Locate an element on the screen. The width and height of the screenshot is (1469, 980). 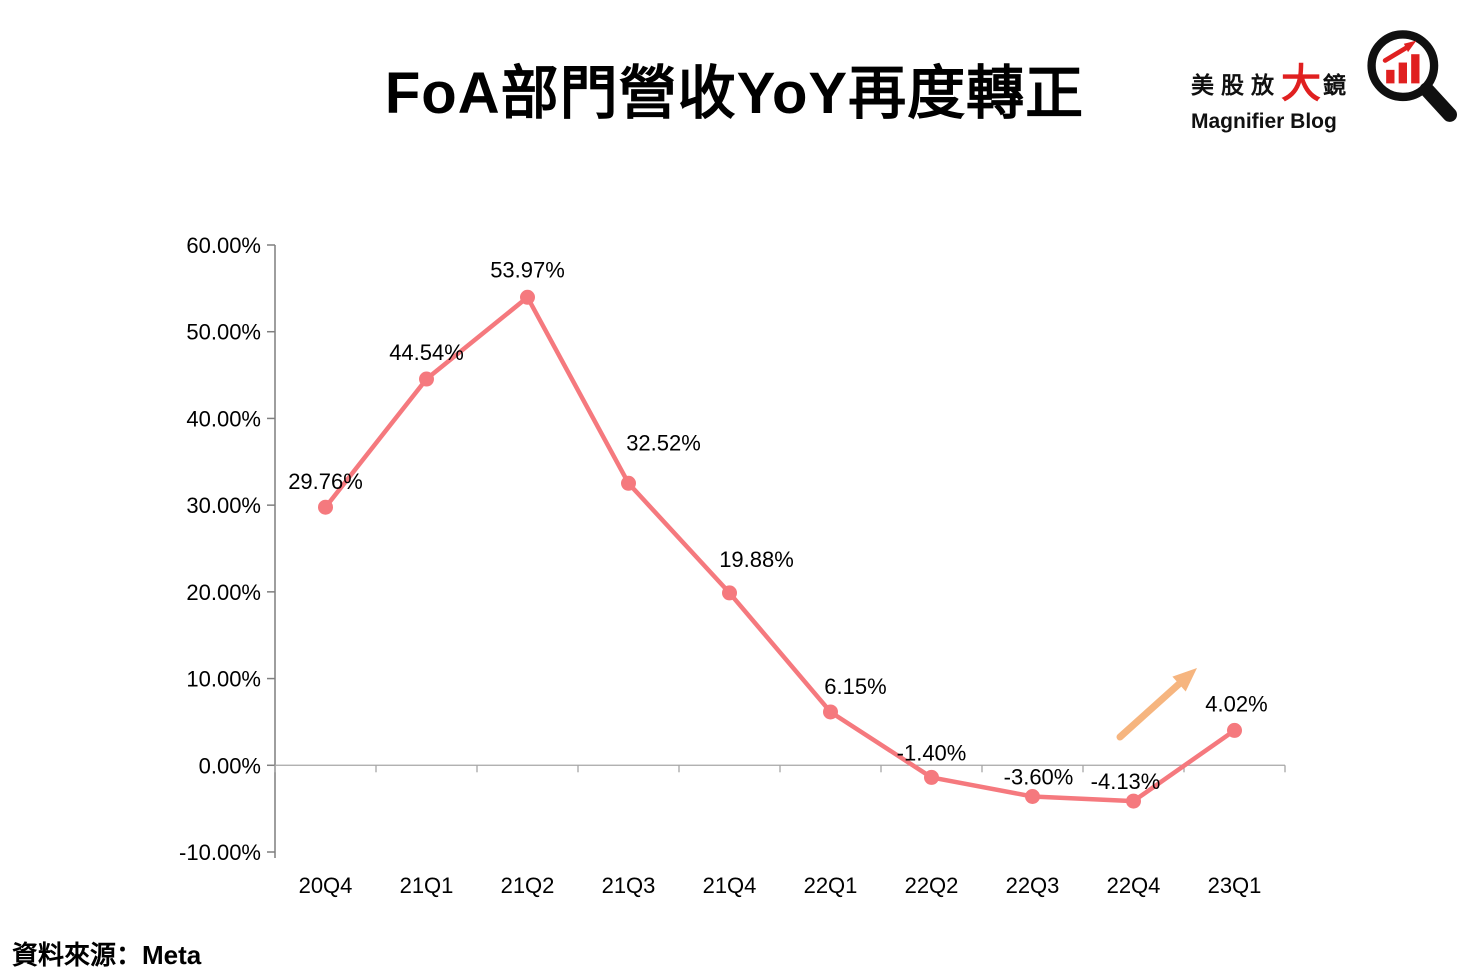
source-note: 資料來源：Meta is located at coordinates (107, 955).